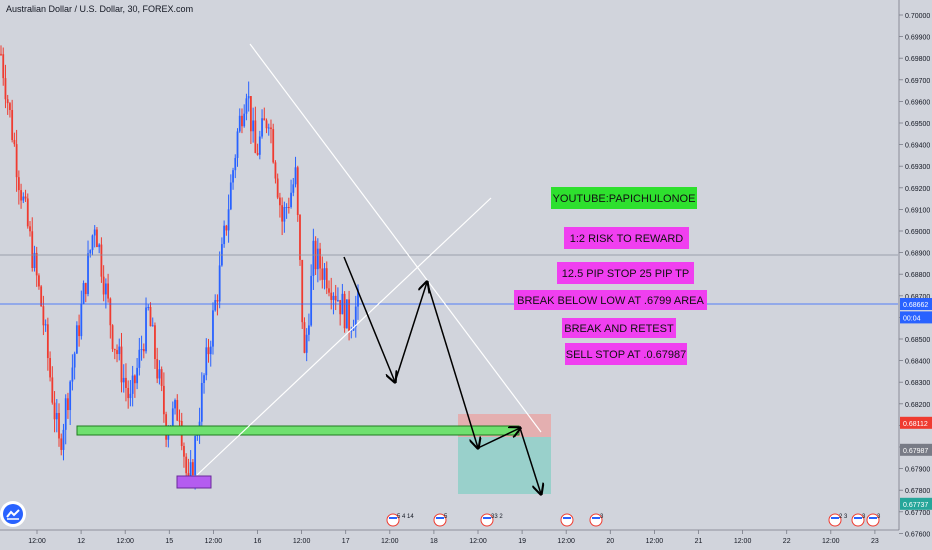 This screenshot has height=550, width=932. What do you see at coordinates (194, 482) in the screenshot?
I see `swing-low-marker` at bounding box center [194, 482].